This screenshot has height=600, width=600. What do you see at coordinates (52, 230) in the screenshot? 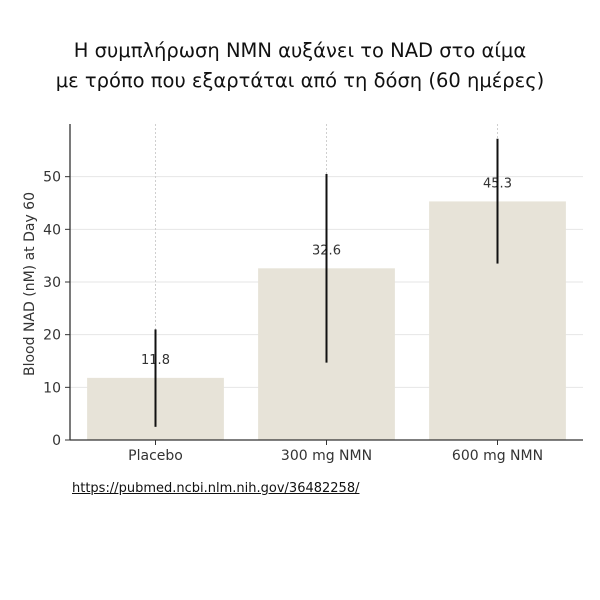
I see `y-tick-label-4: 40` at bounding box center [52, 230].